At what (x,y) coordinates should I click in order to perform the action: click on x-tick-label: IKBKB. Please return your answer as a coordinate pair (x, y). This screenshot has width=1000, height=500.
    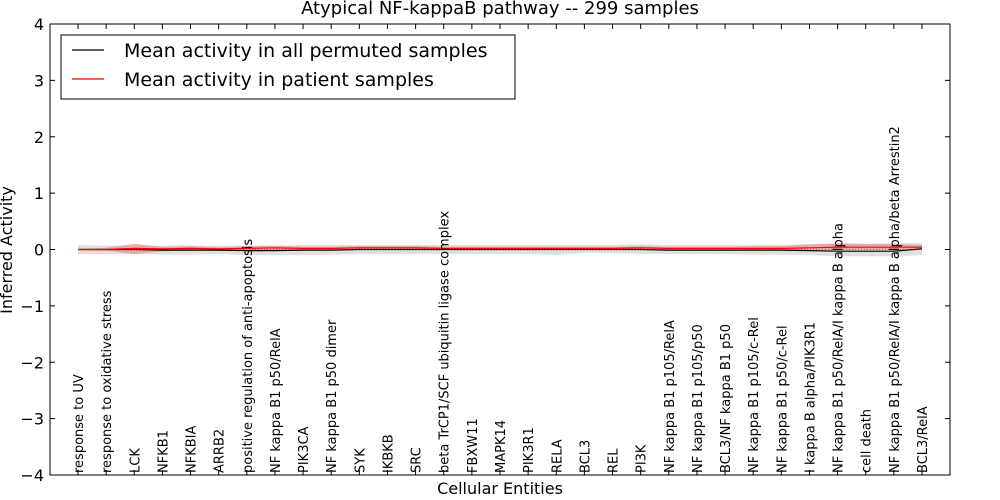
    Looking at the image, I should click on (388, 453).